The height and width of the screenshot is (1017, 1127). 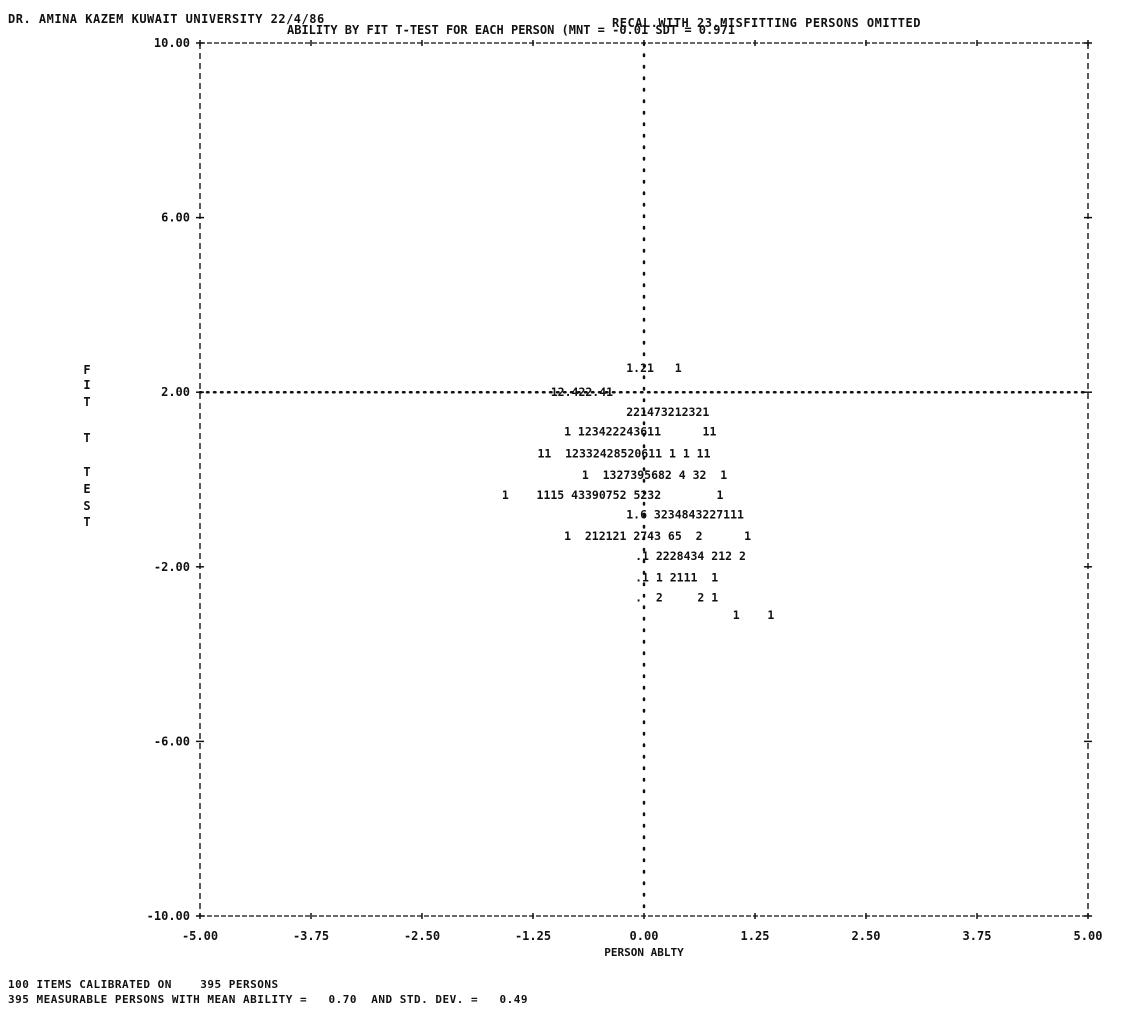 What do you see at coordinates (86, 385) in the screenshot?
I see `y-axis-label-letter: I` at bounding box center [86, 385].